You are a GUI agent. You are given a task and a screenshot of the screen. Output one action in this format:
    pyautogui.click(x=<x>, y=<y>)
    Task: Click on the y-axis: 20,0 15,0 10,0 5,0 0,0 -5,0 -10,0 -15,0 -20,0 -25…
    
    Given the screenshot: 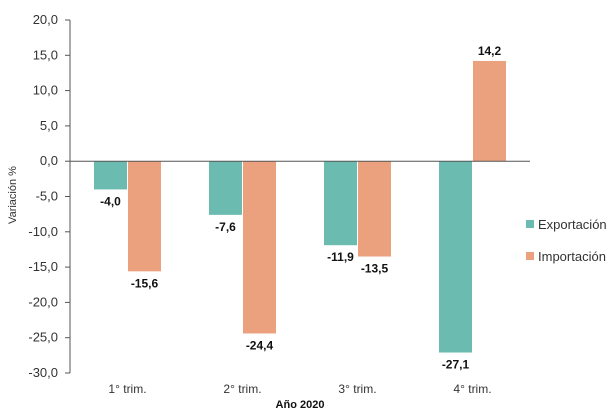 What is the action you would take?
    pyautogui.click(x=49, y=196)
    